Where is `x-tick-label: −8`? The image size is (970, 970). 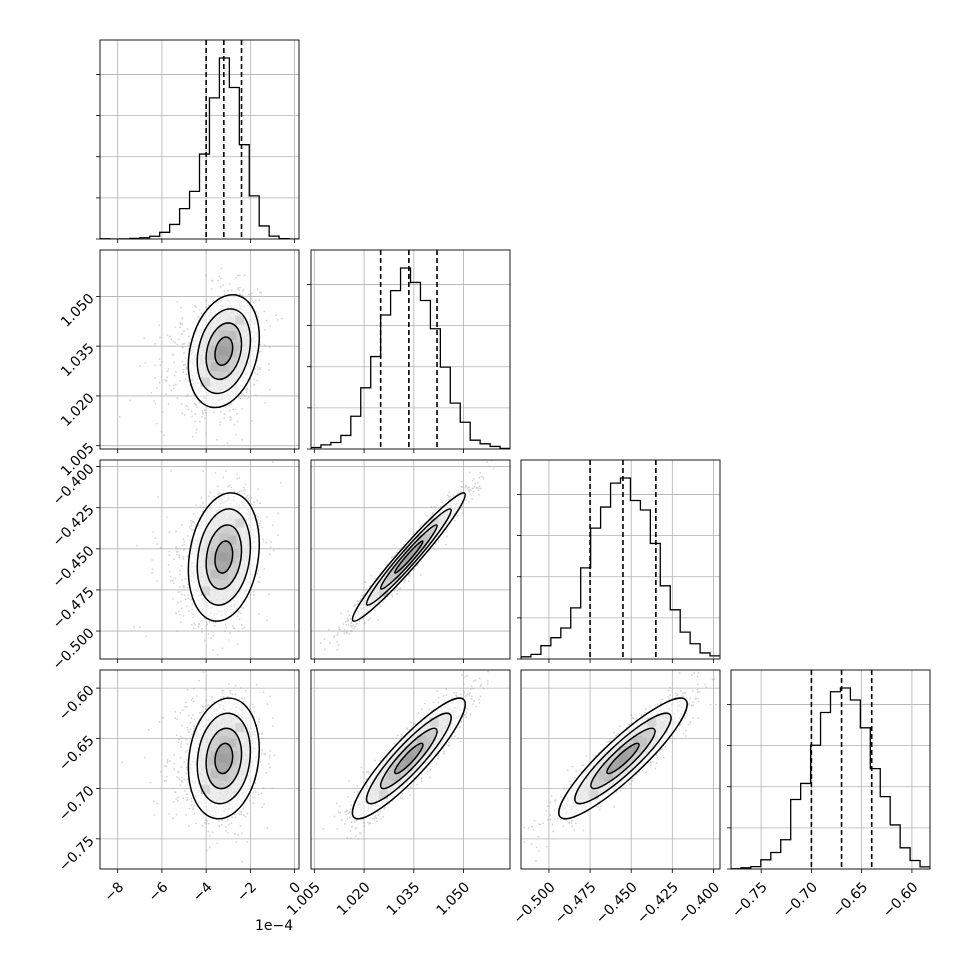
x-tick-label: −8 is located at coordinates (114, 892).